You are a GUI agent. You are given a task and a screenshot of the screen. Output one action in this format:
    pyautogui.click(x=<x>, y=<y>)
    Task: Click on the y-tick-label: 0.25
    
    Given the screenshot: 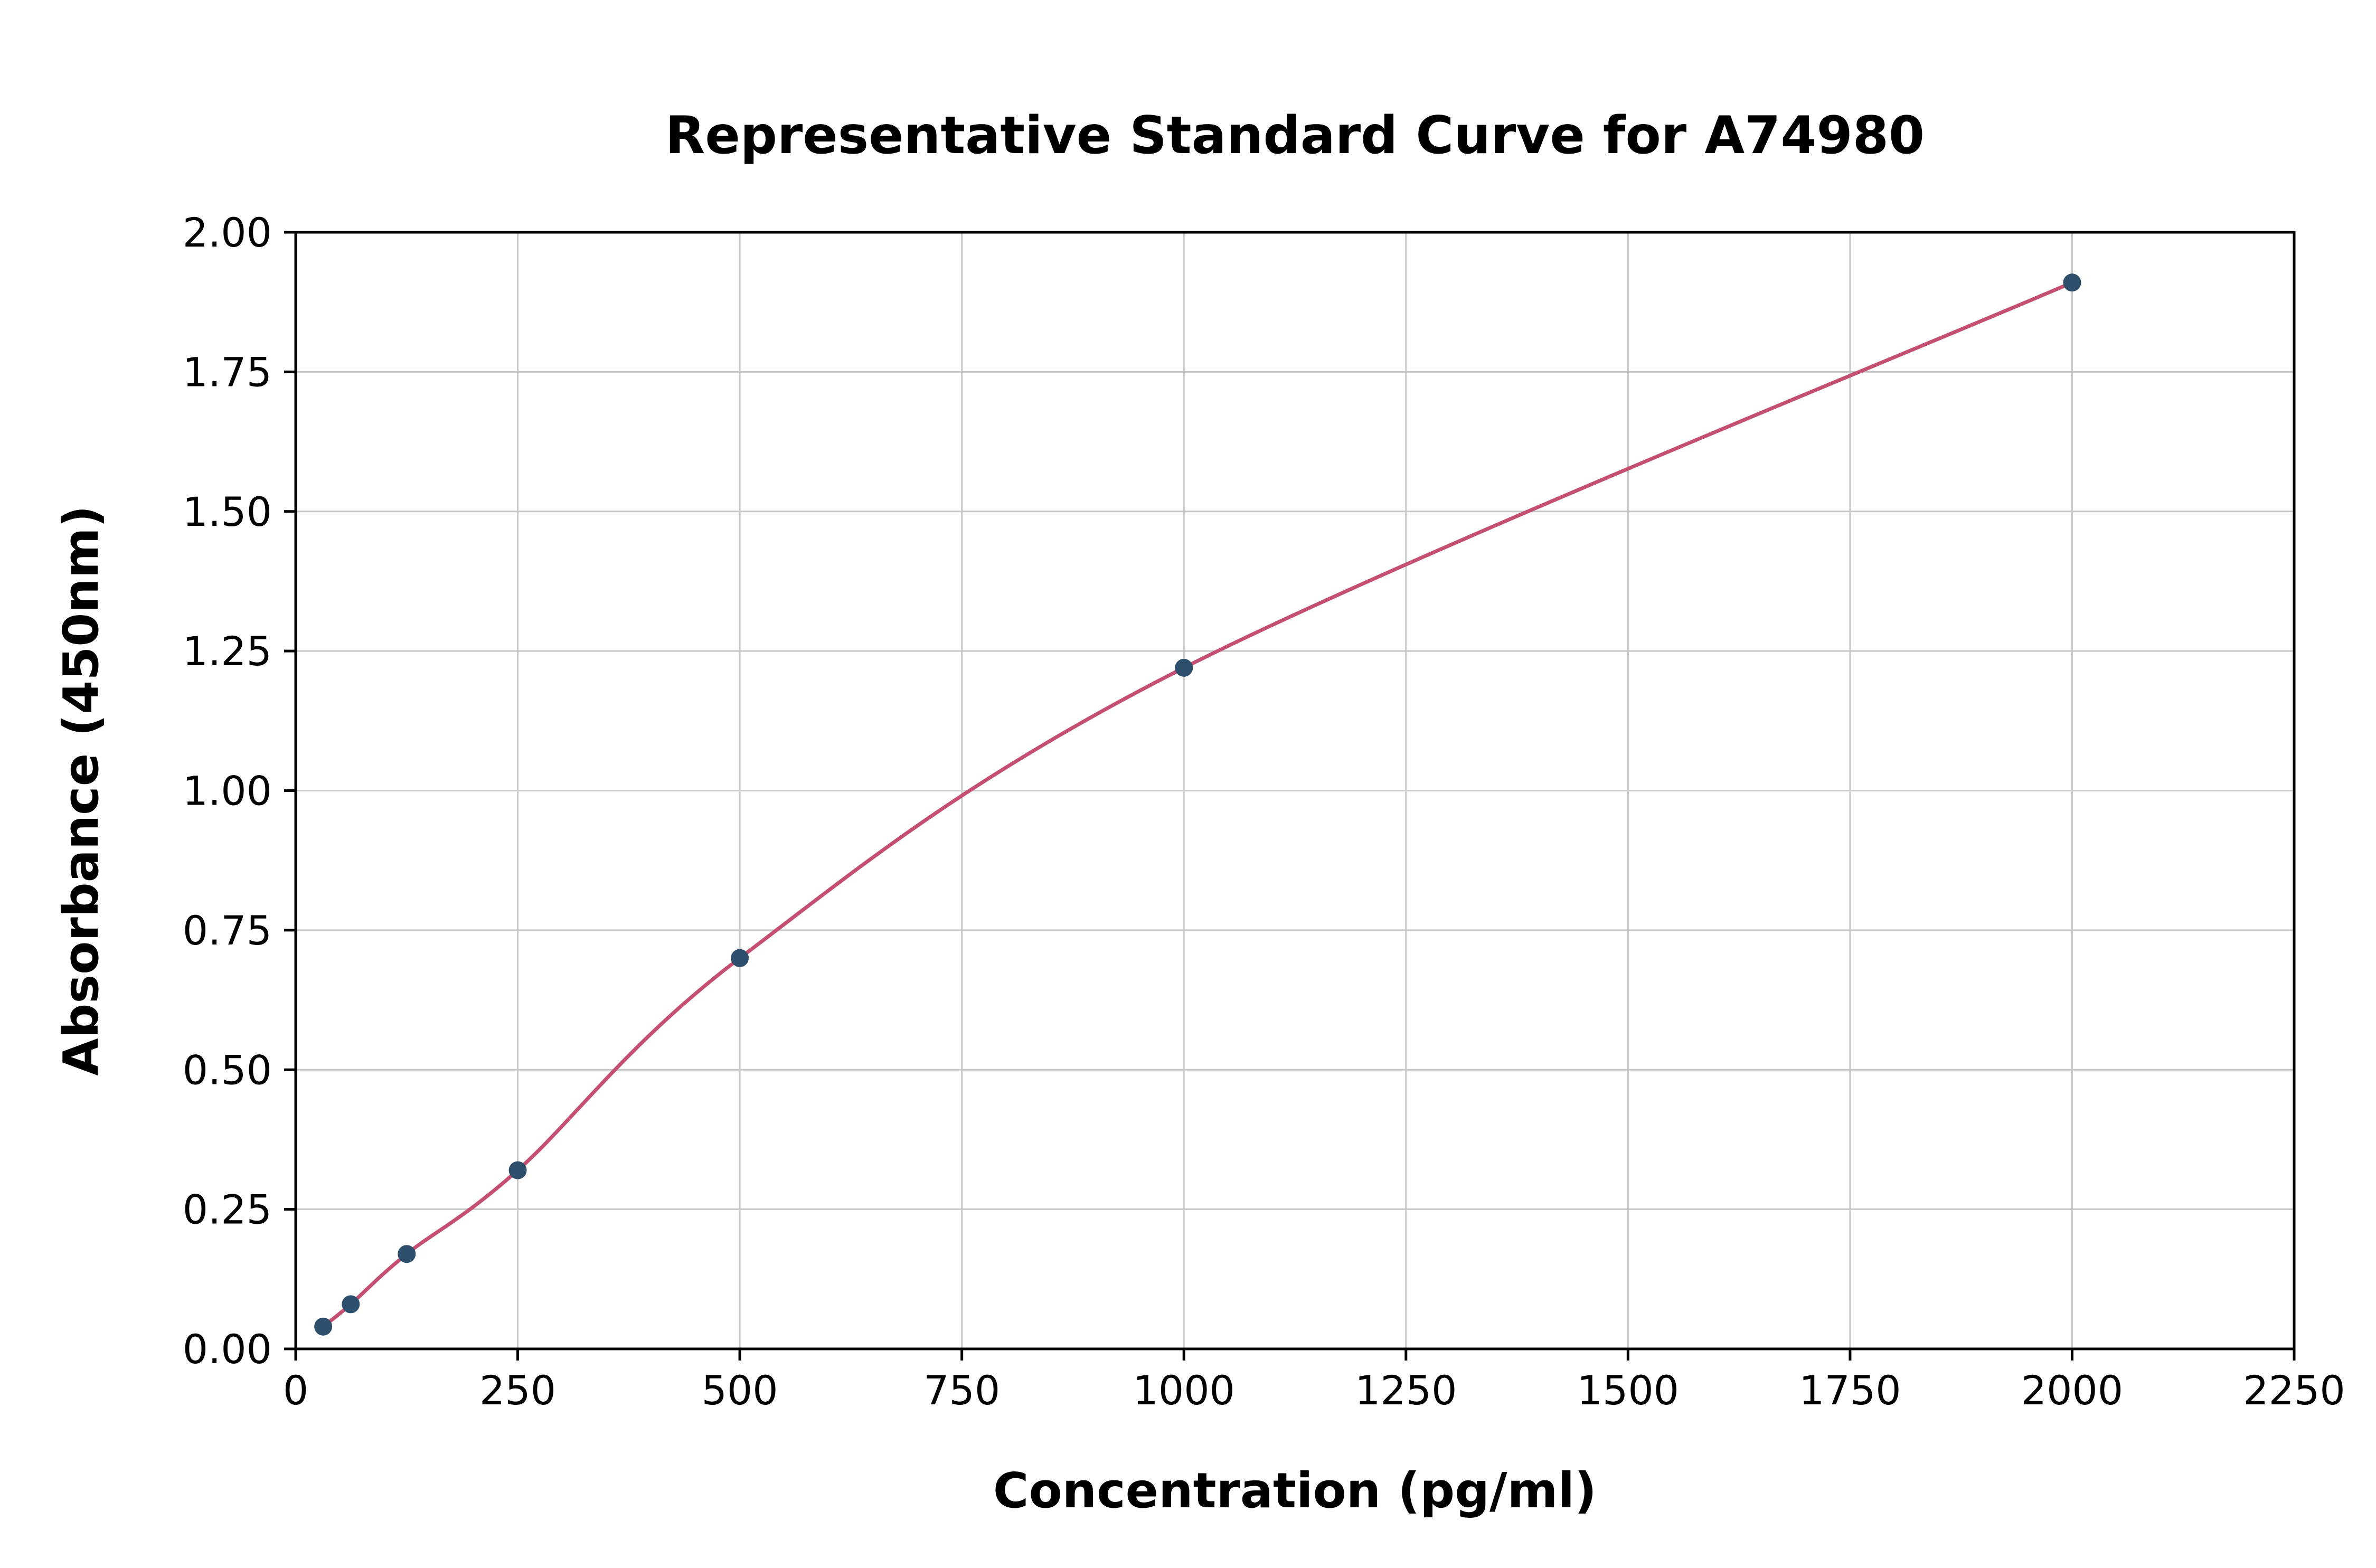 What is the action you would take?
    pyautogui.click(x=227, y=1210)
    